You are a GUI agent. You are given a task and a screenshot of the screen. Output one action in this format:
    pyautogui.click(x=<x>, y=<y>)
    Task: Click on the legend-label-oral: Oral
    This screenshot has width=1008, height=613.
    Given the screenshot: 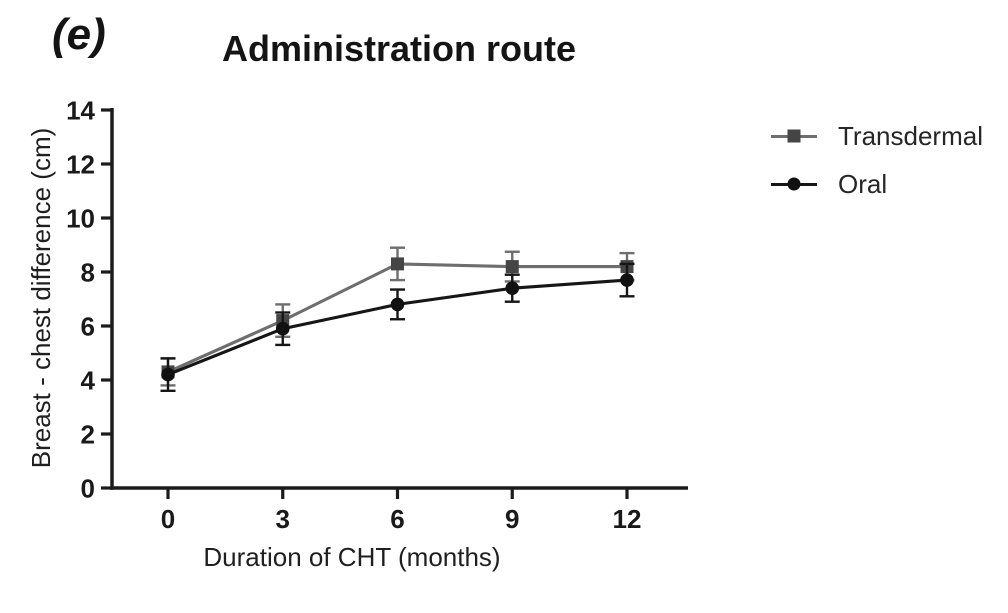 What is the action you would take?
    pyautogui.click(x=863, y=183)
    